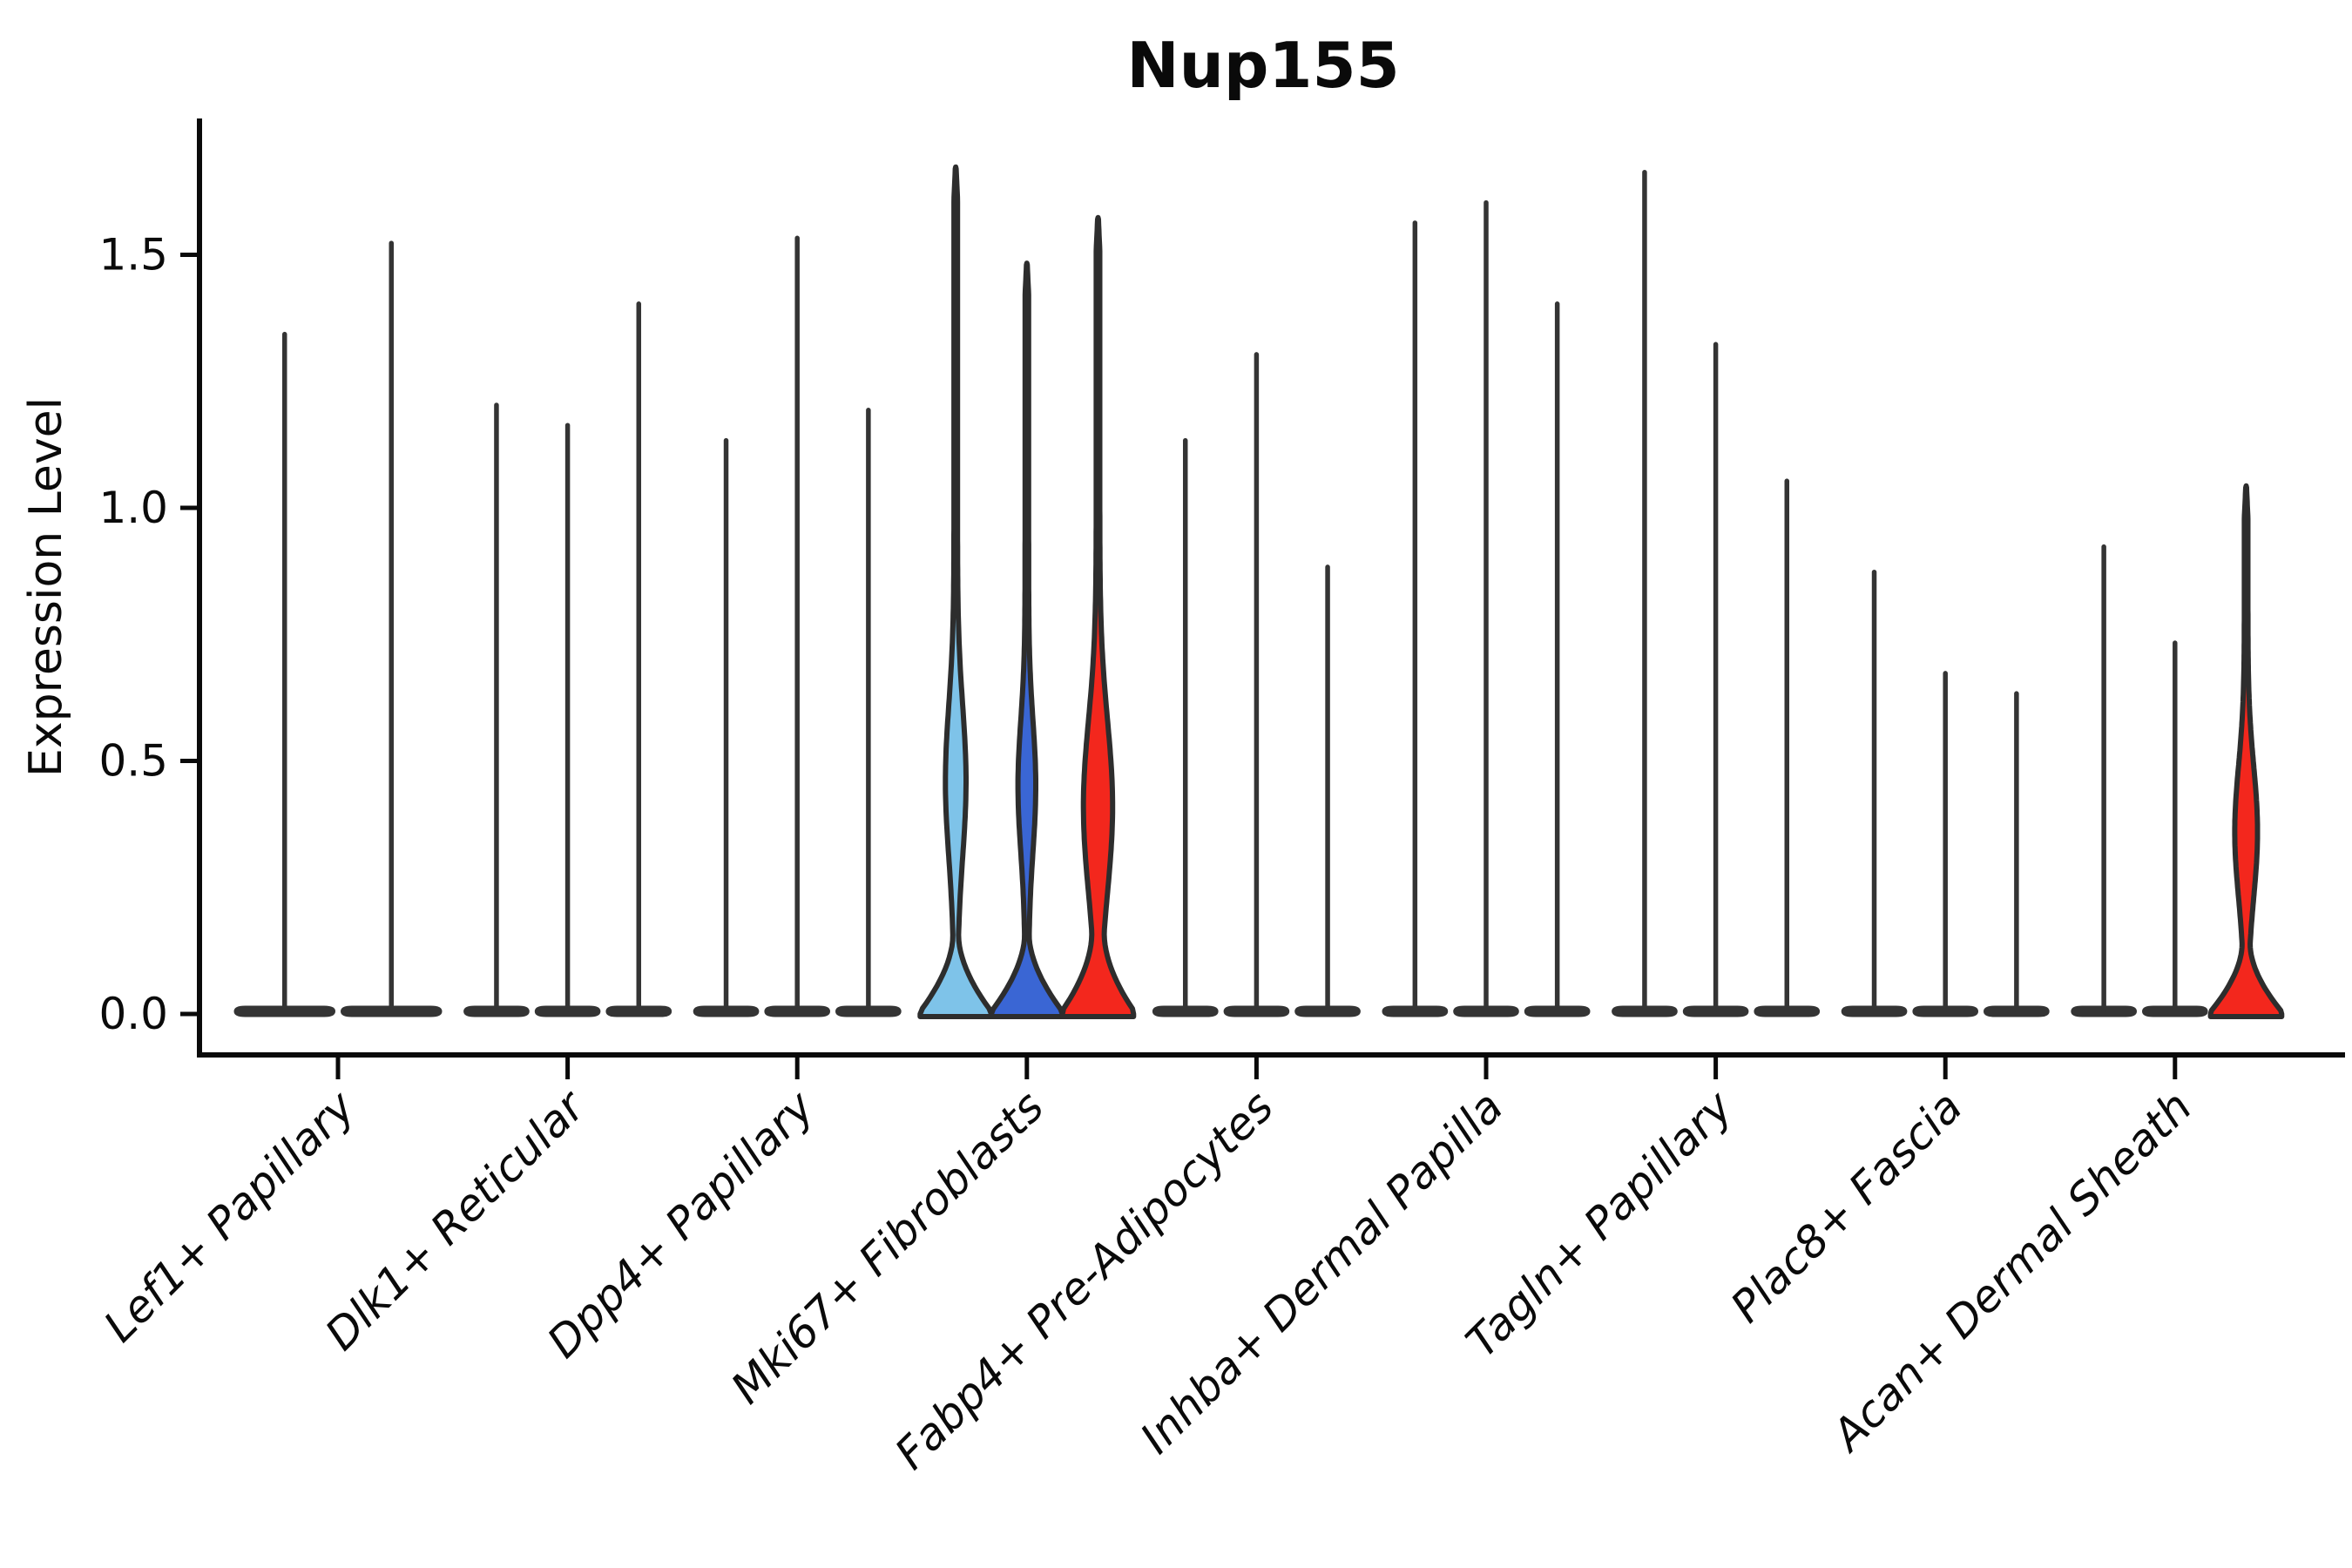  What do you see at coordinates (1262, 66) in the screenshot?
I see `chart-title: Nup155` at bounding box center [1262, 66].